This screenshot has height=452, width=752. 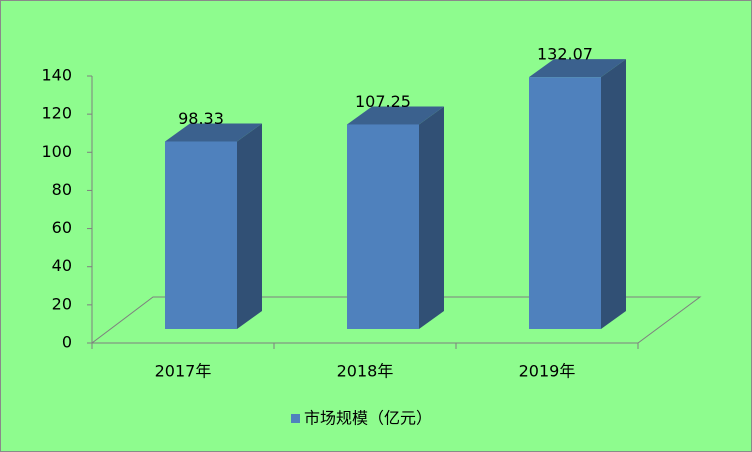 I want to click on y-tick-label: 0, so click(x=67, y=342).